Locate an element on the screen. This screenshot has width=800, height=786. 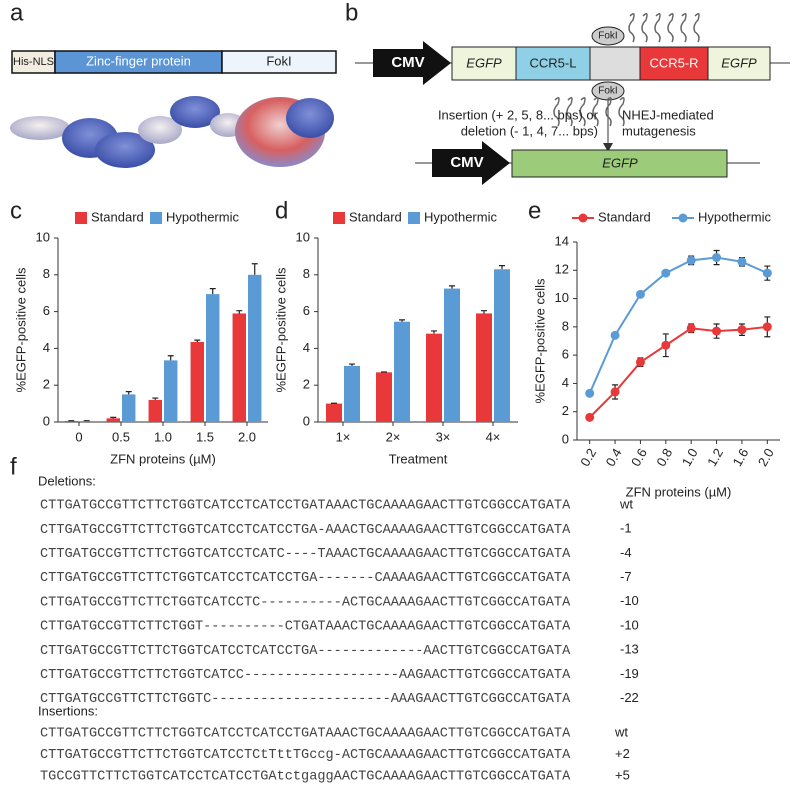
sequence-label: -10 is located at coordinates (629, 624).